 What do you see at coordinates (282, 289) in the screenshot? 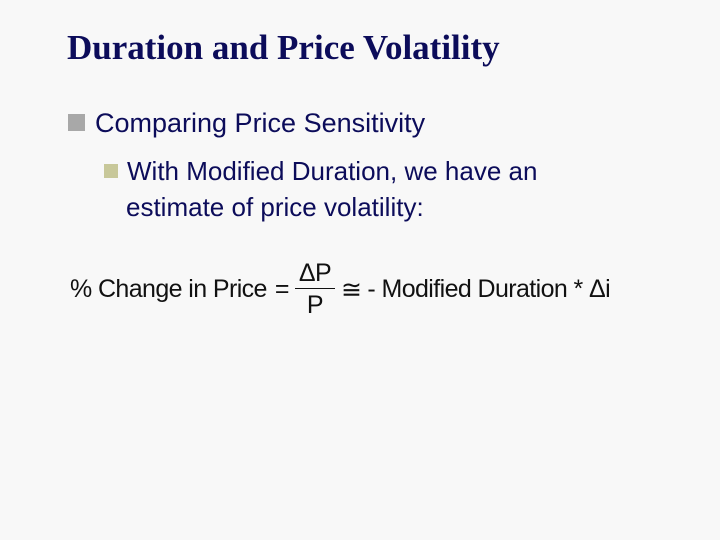
I see `equals-sign: =` at bounding box center [282, 289].